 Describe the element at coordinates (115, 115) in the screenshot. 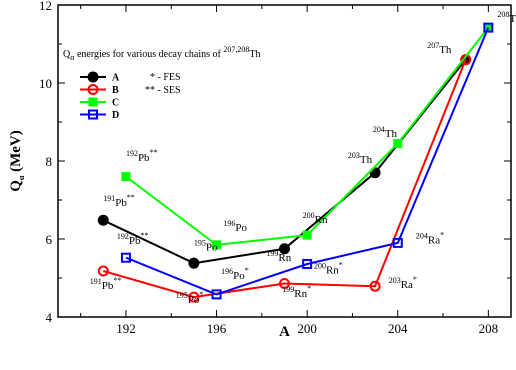

I see `legend-label: D` at that location.